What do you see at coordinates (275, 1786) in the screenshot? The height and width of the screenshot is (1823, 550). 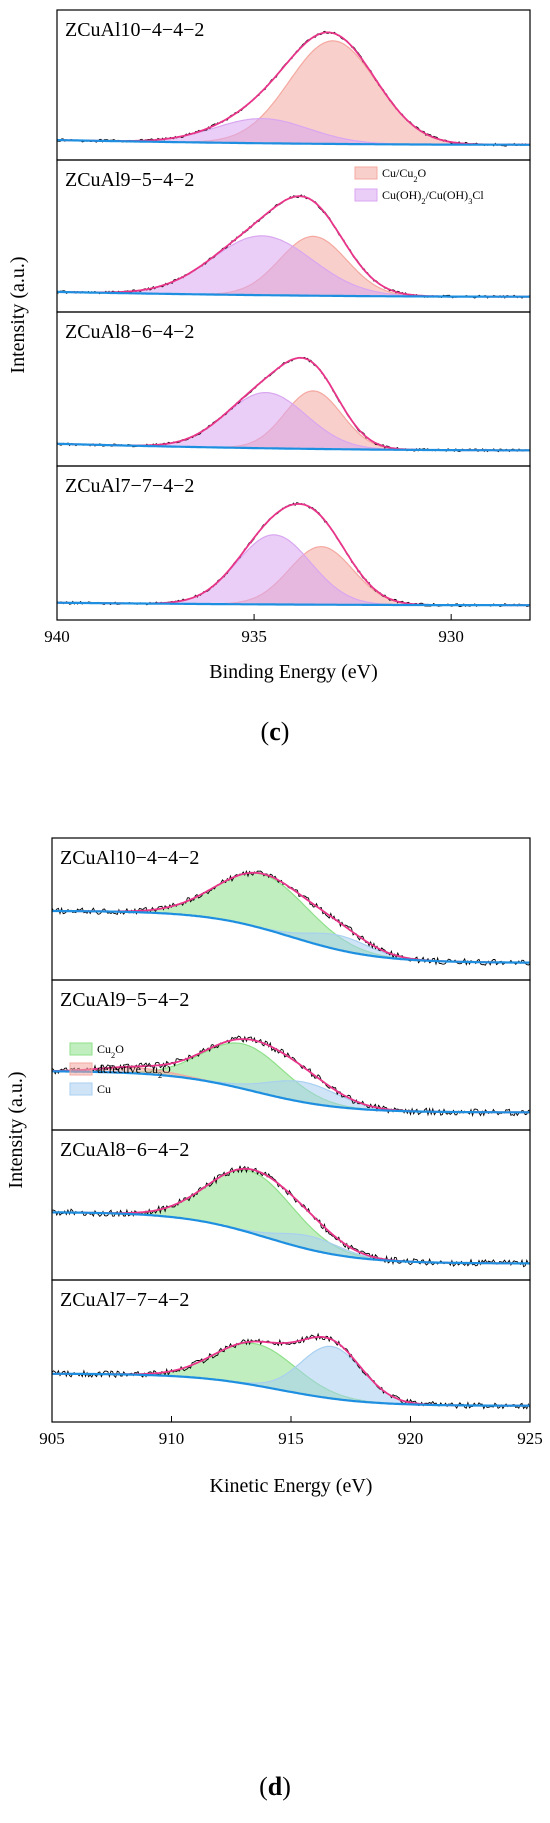 I see `panel-letter: (d)` at bounding box center [275, 1786].